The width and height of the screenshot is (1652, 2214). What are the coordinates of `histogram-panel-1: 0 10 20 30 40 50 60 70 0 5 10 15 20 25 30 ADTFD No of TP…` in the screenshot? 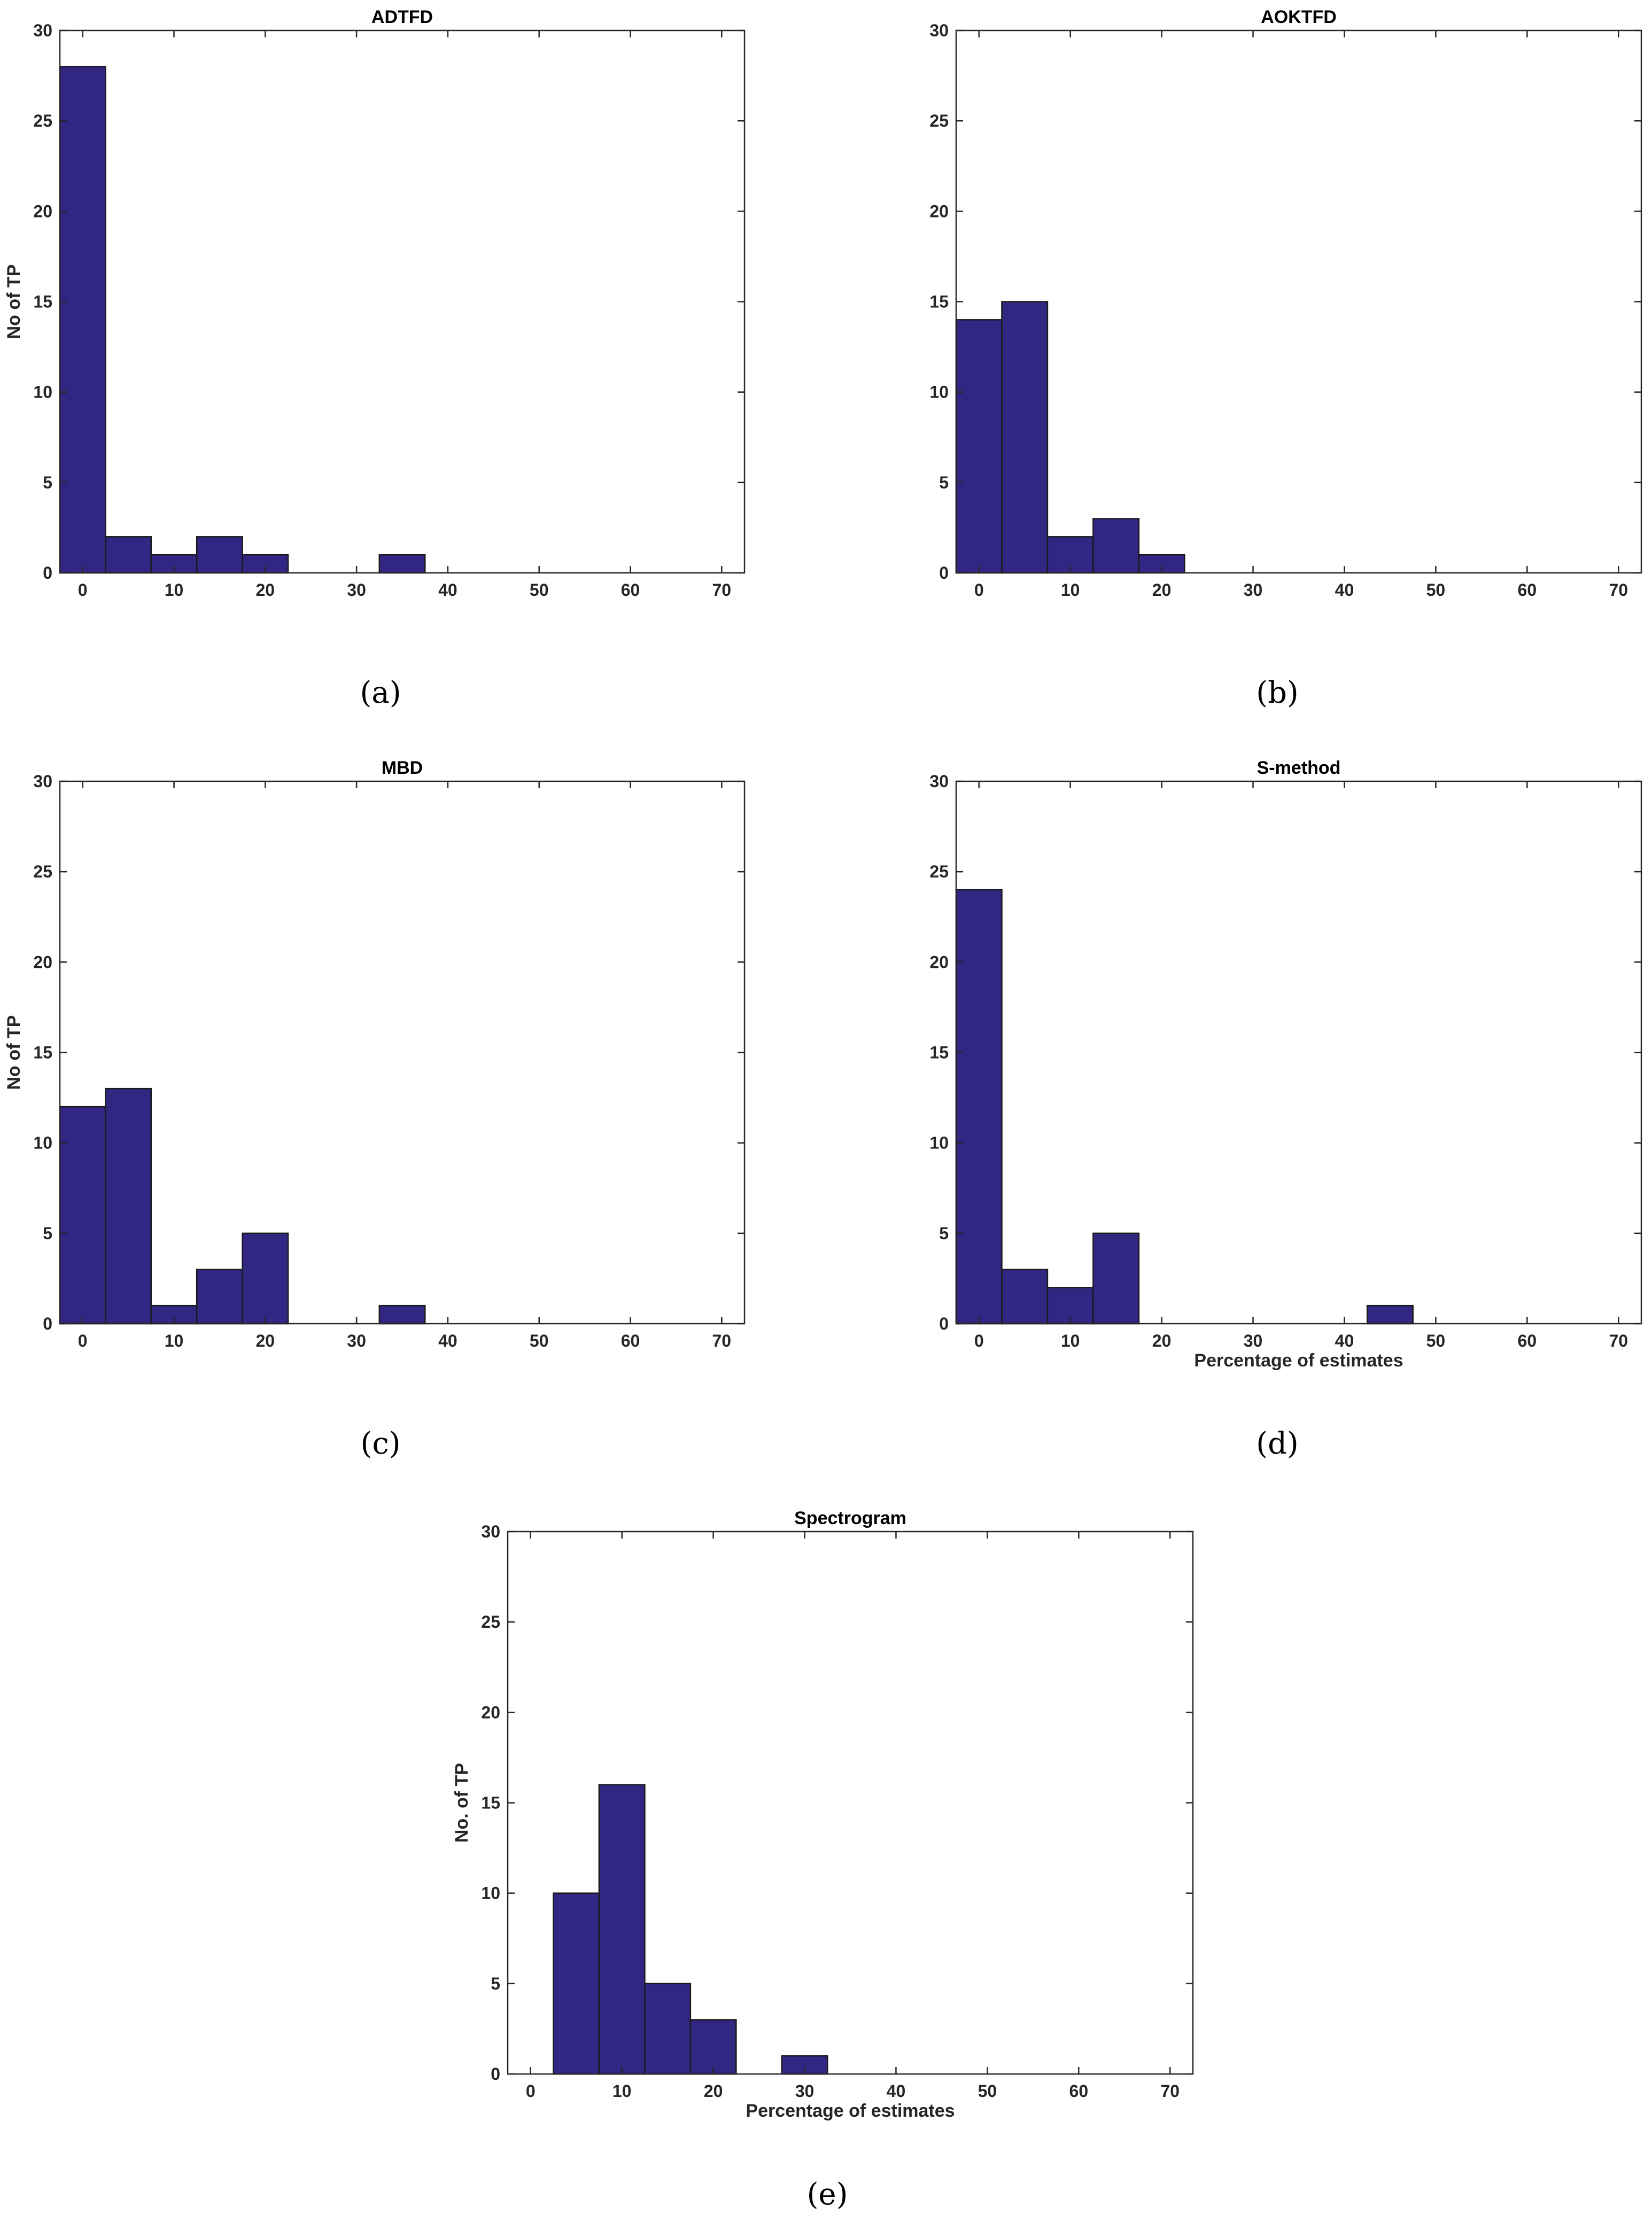 It's located at (375, 358).